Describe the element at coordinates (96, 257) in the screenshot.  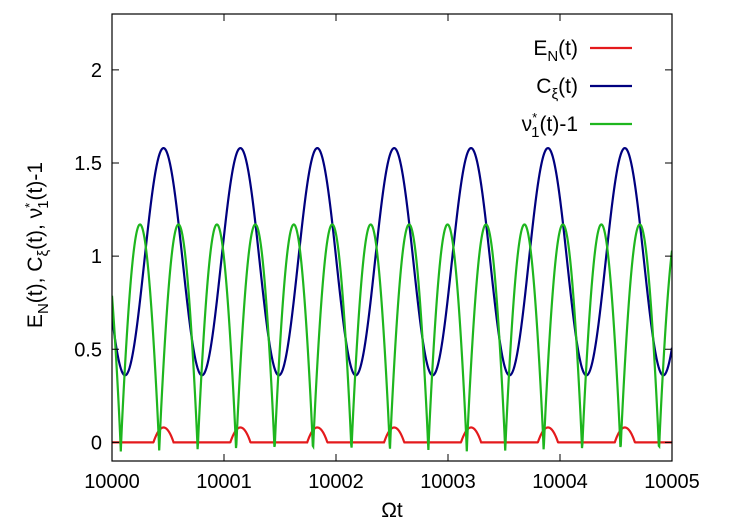
I see `y-tick-label: 1` at that location.